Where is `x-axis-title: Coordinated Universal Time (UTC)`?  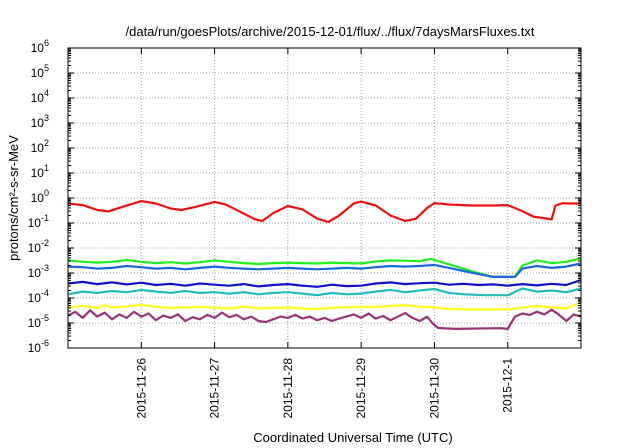
x-axis-title: Coordinated Universal Time (UTC) is located at coordinates (352, 437).